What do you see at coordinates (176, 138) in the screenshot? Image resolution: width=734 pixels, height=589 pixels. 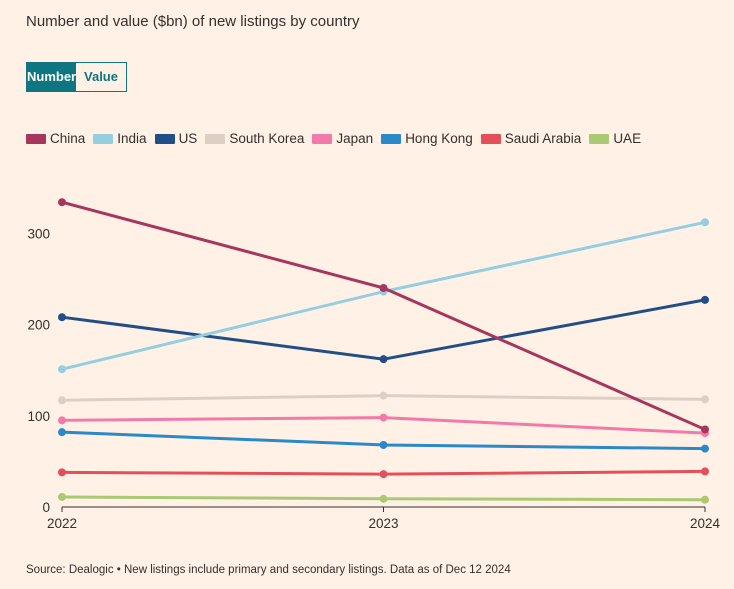 I see `legend-item: US` at bounding box center [176, 138].